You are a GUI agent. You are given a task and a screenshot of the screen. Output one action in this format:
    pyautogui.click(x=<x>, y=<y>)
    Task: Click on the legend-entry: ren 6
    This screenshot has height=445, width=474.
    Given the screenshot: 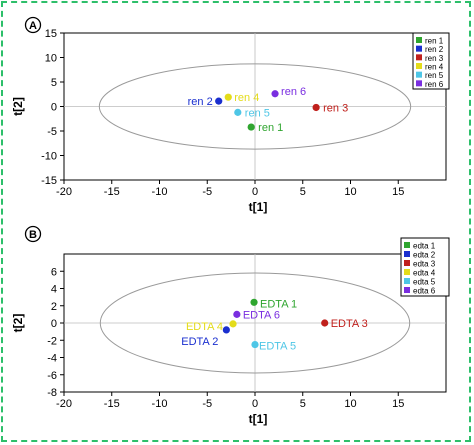 What is the action you would take?
    pyautogui.click(x=434, y=84)
    